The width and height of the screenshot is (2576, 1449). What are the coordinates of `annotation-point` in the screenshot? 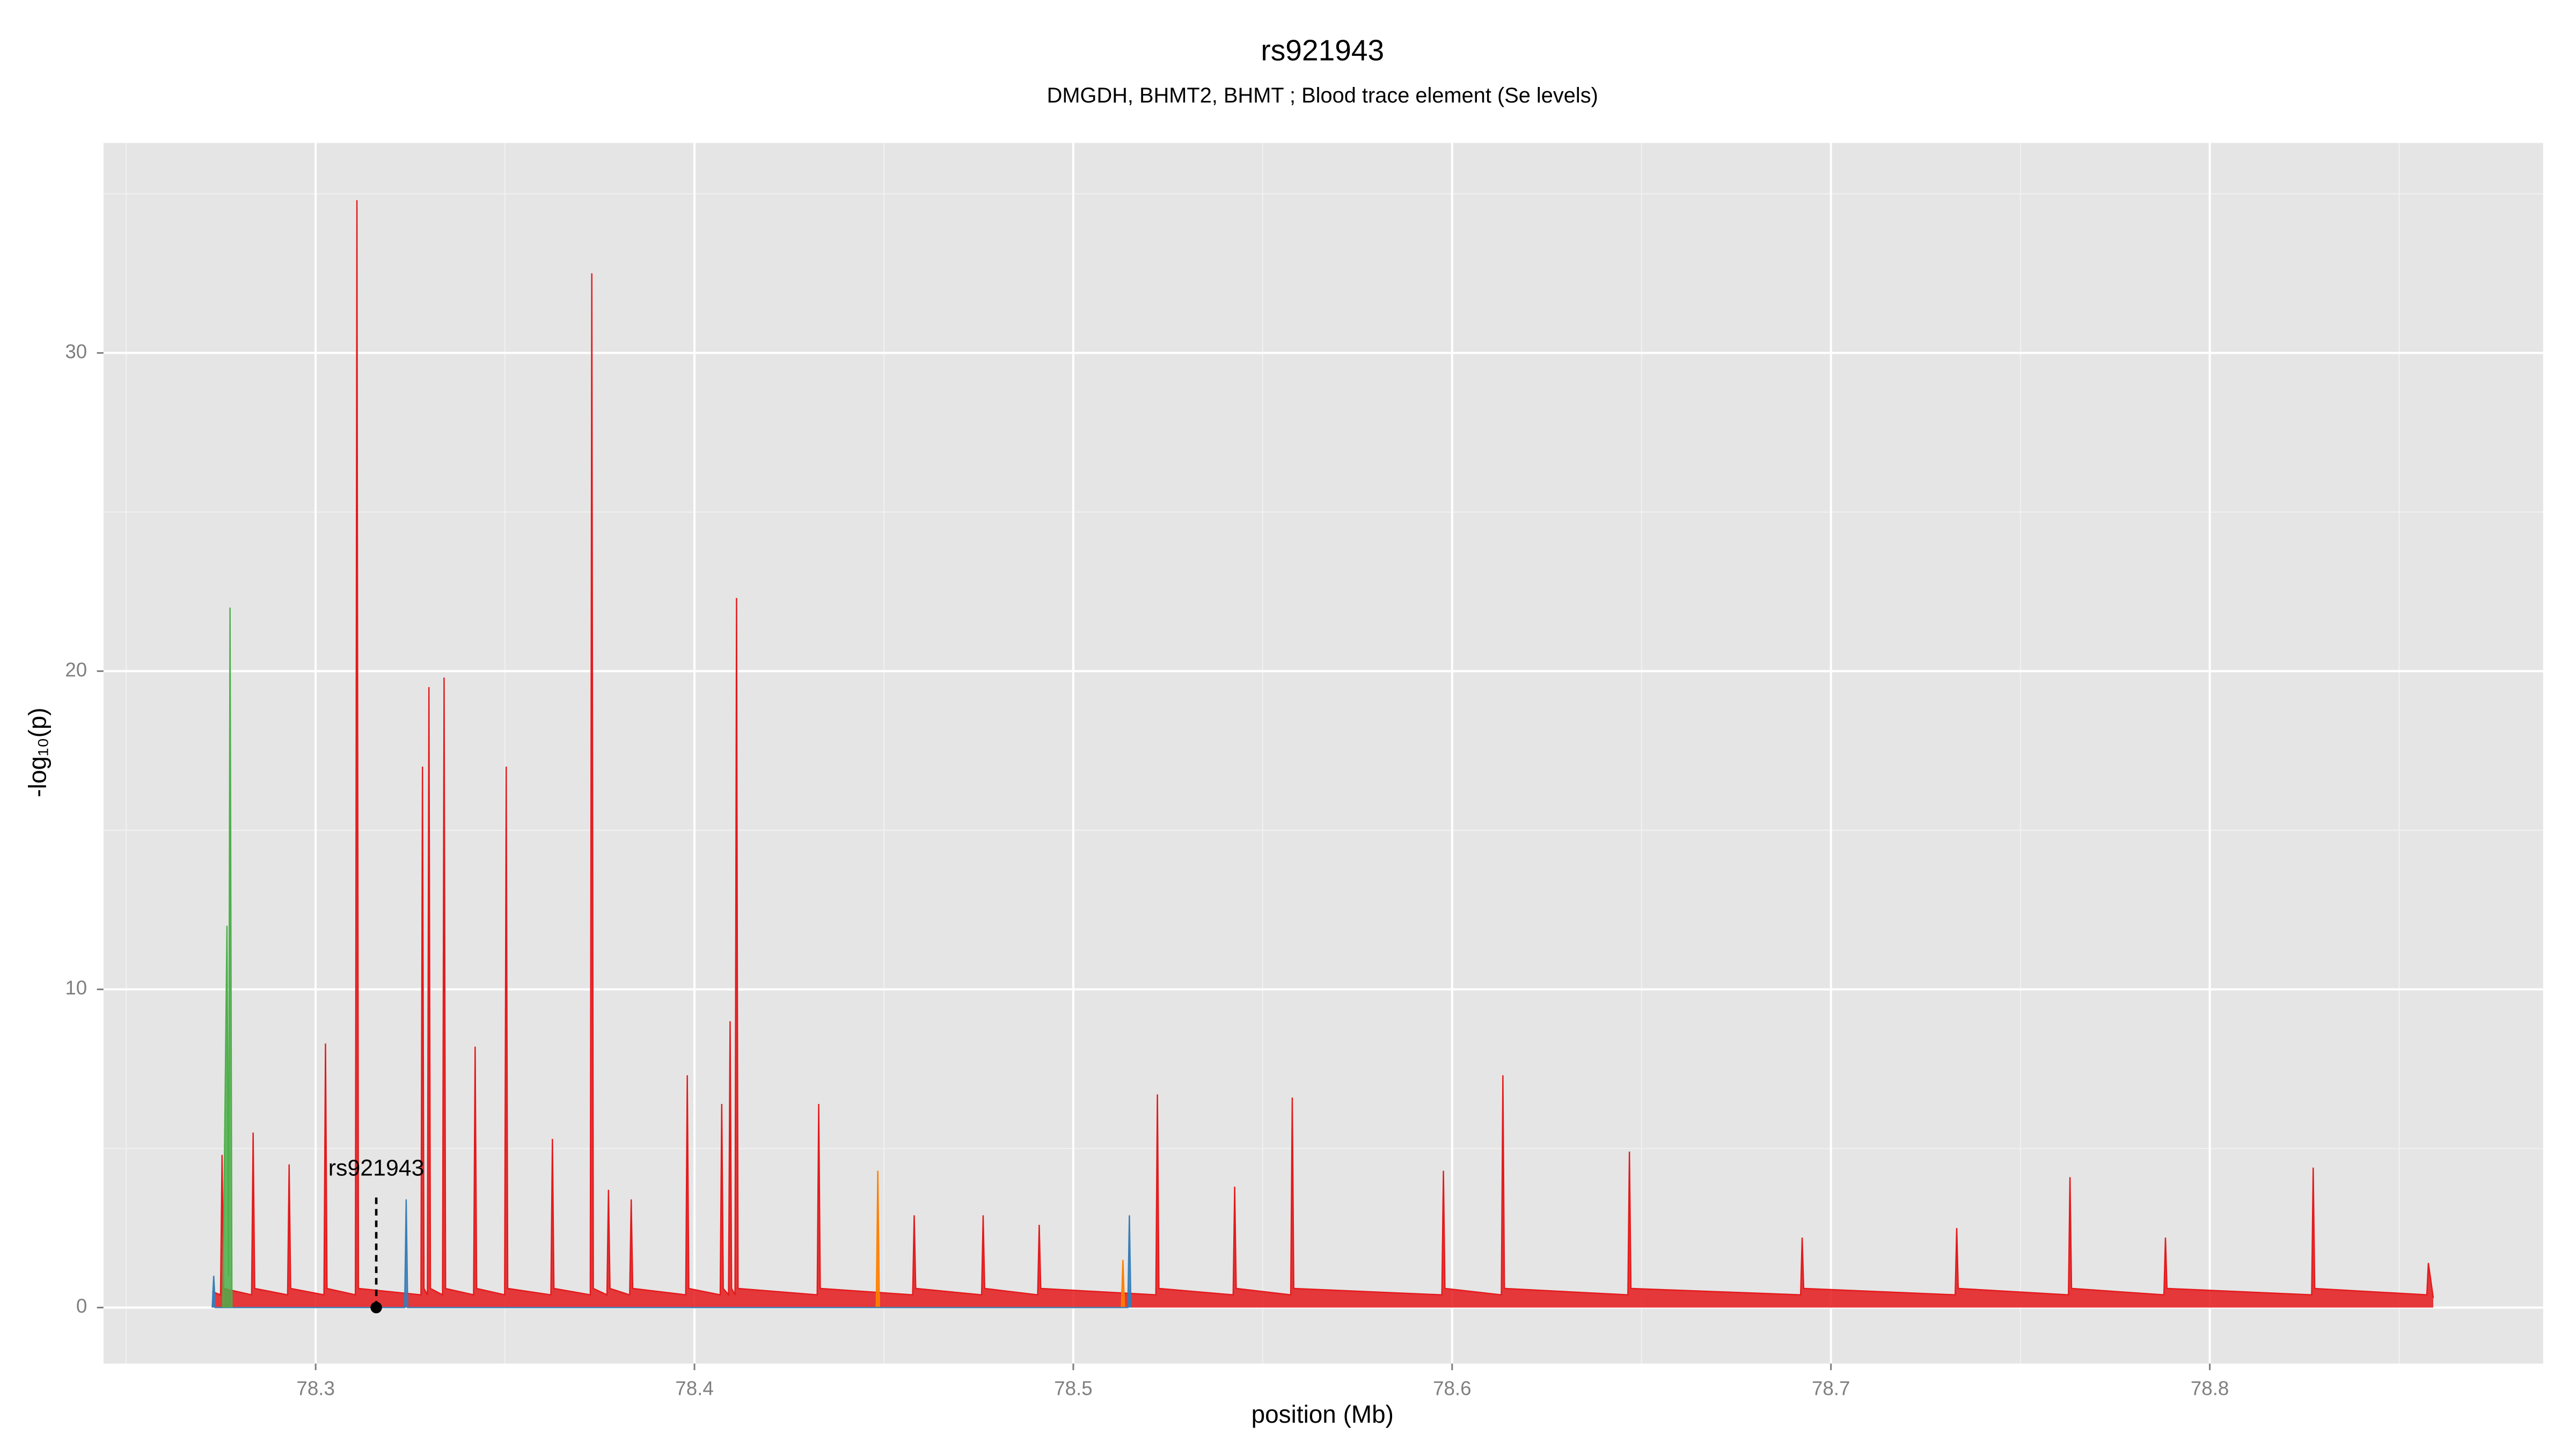 It's located at (376, 1307).